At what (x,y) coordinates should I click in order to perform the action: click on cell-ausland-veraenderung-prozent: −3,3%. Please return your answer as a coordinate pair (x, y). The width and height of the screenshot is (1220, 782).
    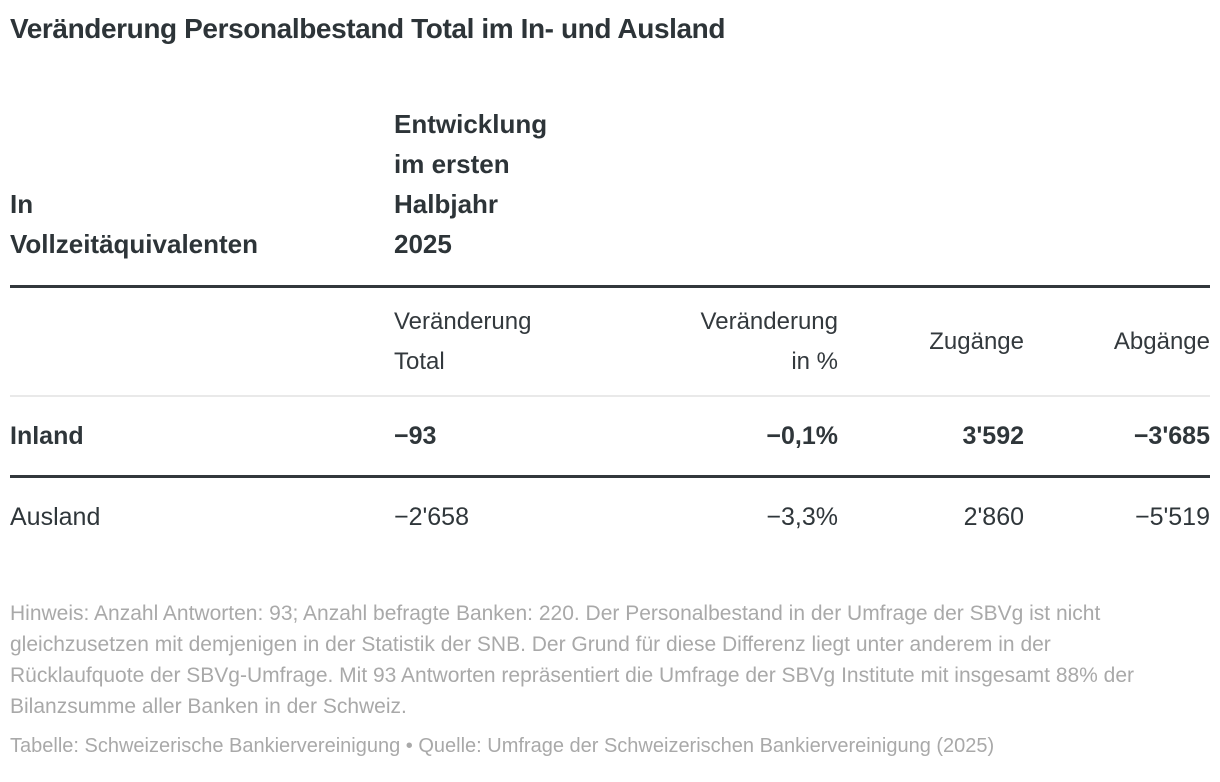
    Looking at the image, I should click on (802, 517).